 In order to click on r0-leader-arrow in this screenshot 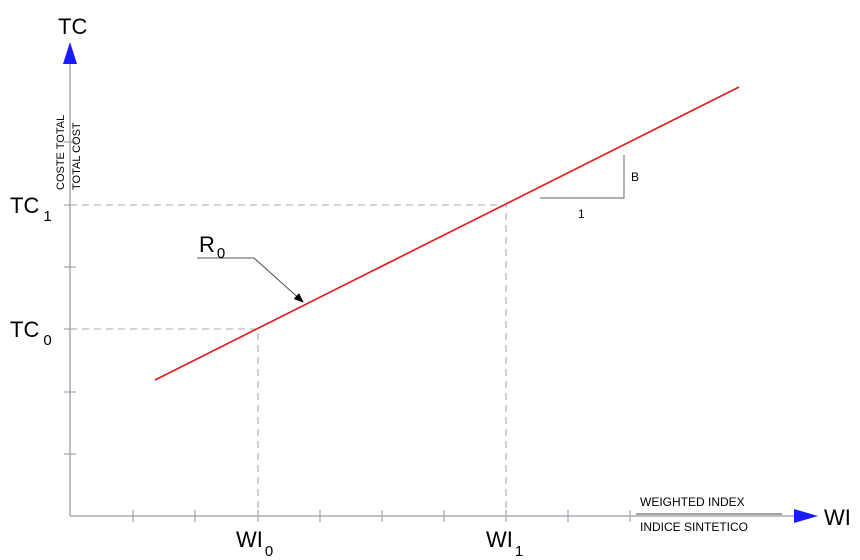, I will do `click(250, 280)`.